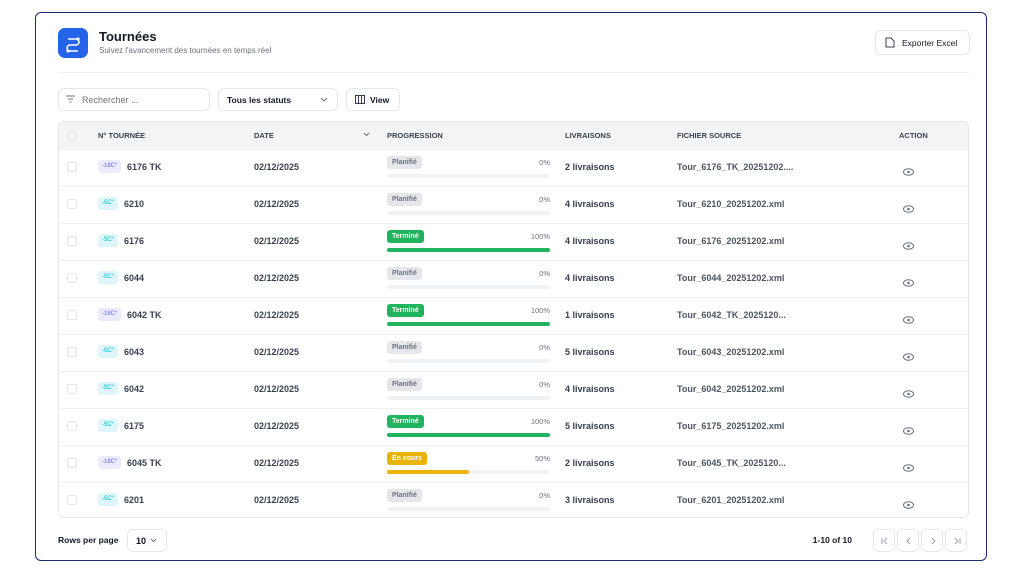 Image resolution: width=1024 pixels, height=576 pixels. What do you see at coordinates (913, 135) in the screenshot?
I see `column-header: ACTION` at bounding box center [913, 135].